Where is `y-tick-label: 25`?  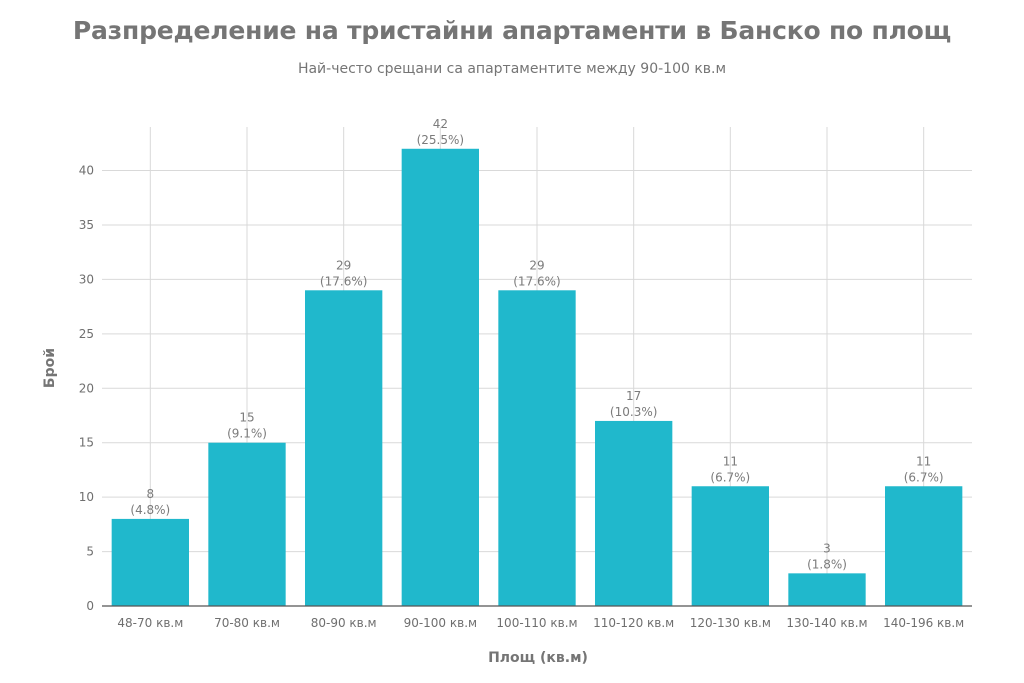
y-tick-label: 25 is located at coordinates (86, 334).